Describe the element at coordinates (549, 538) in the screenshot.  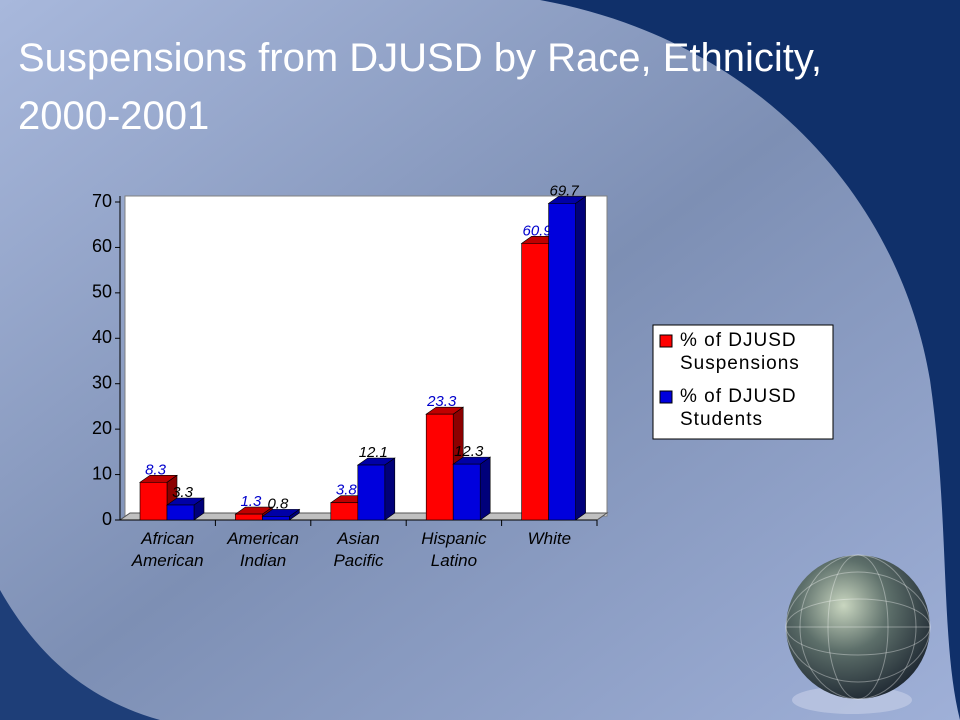
I see `x-tick-label: White` at that location.